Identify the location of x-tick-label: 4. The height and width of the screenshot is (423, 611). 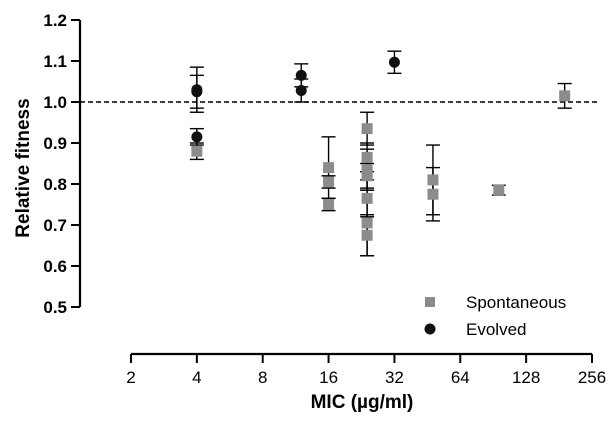
(196, 377).